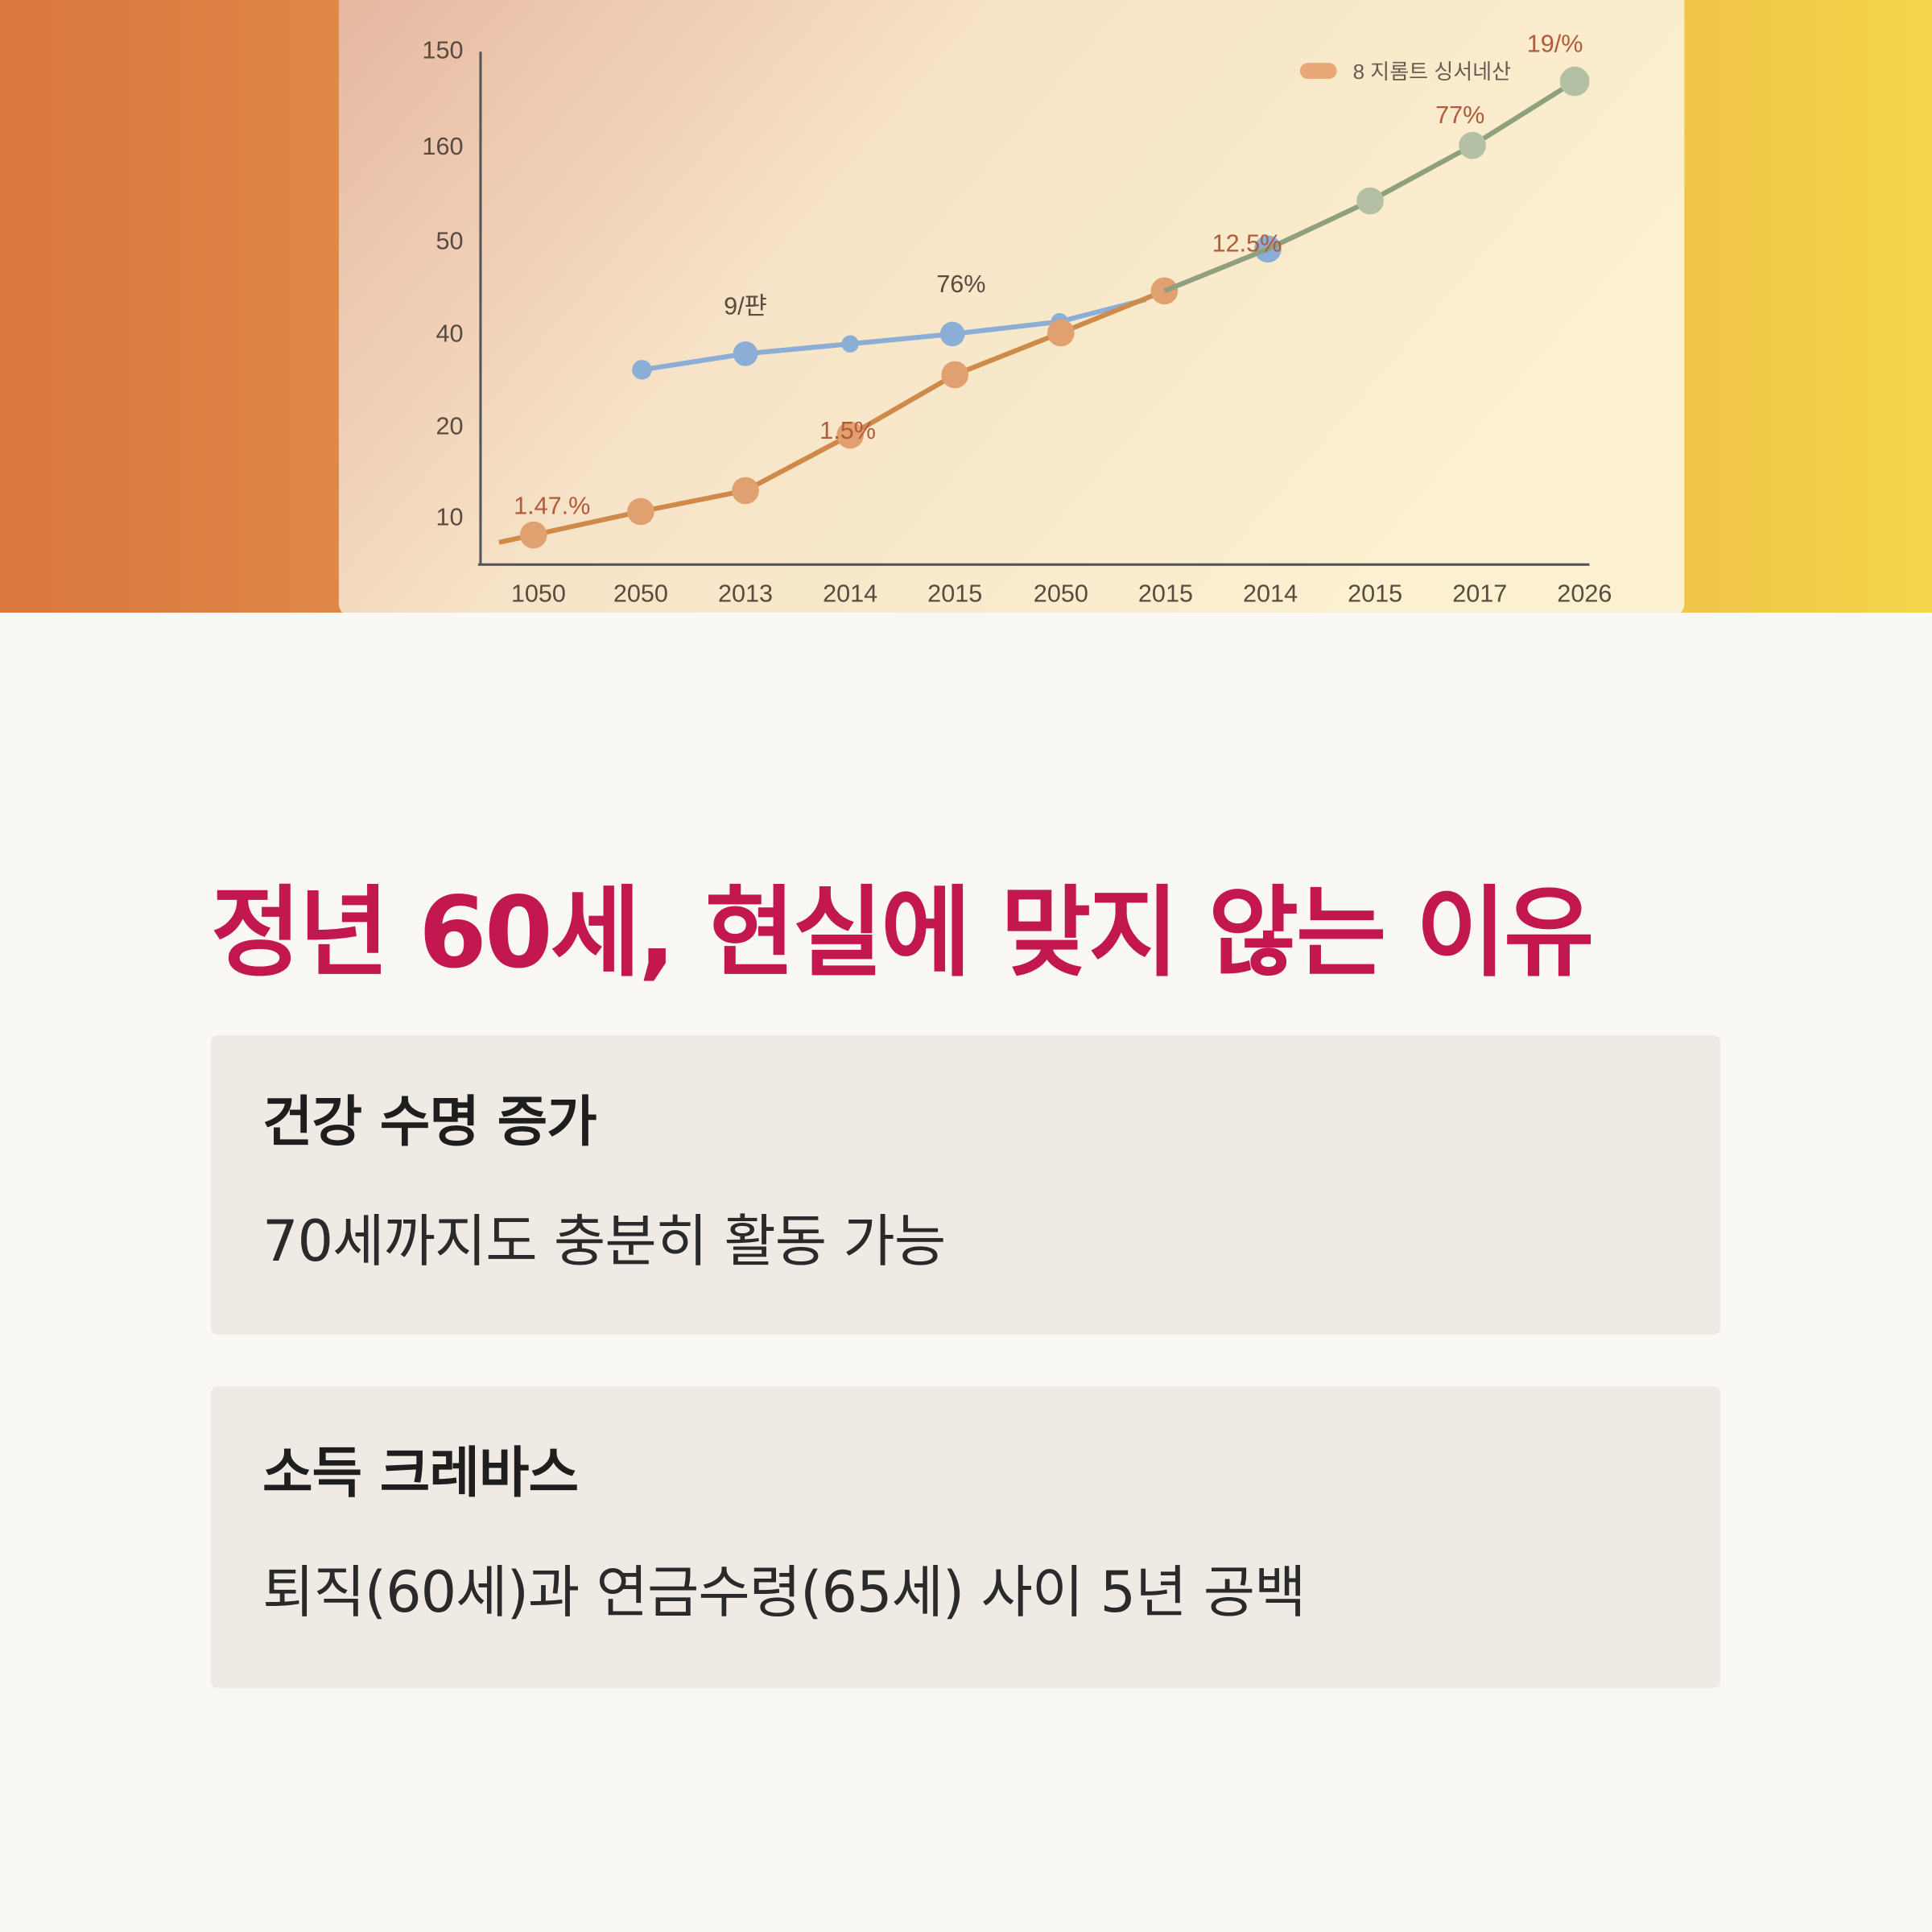 Image resolution: width=1932 pixels, height=1932 pixels. What do you see at coordinates (449, 426) in the screenshot?
I see `y-label: 20` at bounding box center [449, 426].